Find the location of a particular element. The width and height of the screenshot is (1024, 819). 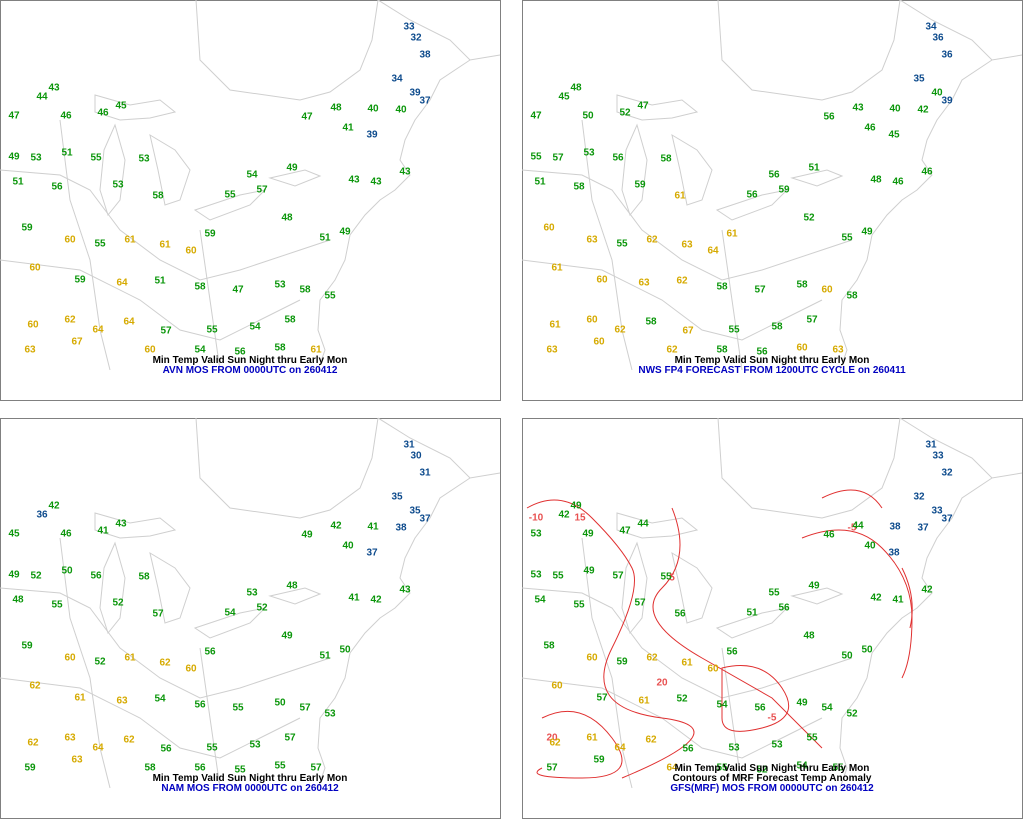

station-value: 46 is located at coordinates (927, 172).